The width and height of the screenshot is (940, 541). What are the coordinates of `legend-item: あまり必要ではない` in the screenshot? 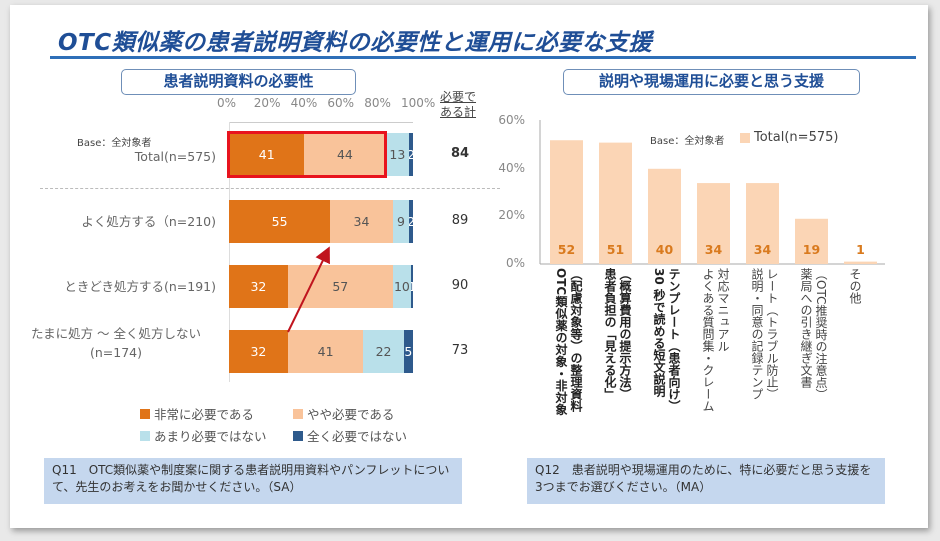 It's located at (203, 435).